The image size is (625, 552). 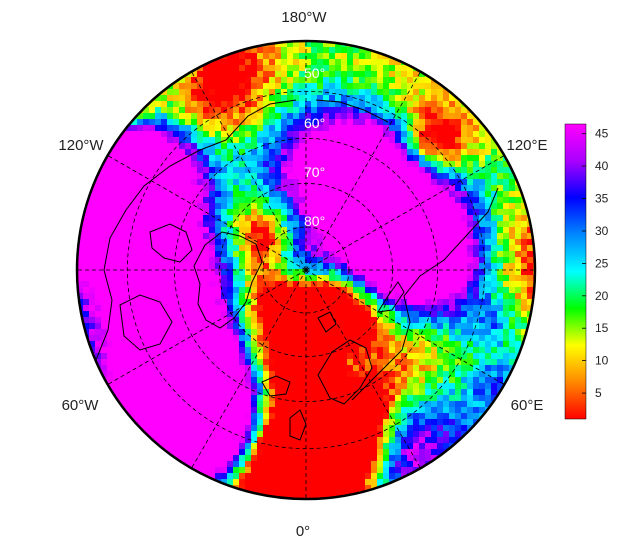 What do you see at coordinates (314, 172) in the screenshot?
I see `lat-label-70: 70°` at bounding box center [314, 172].